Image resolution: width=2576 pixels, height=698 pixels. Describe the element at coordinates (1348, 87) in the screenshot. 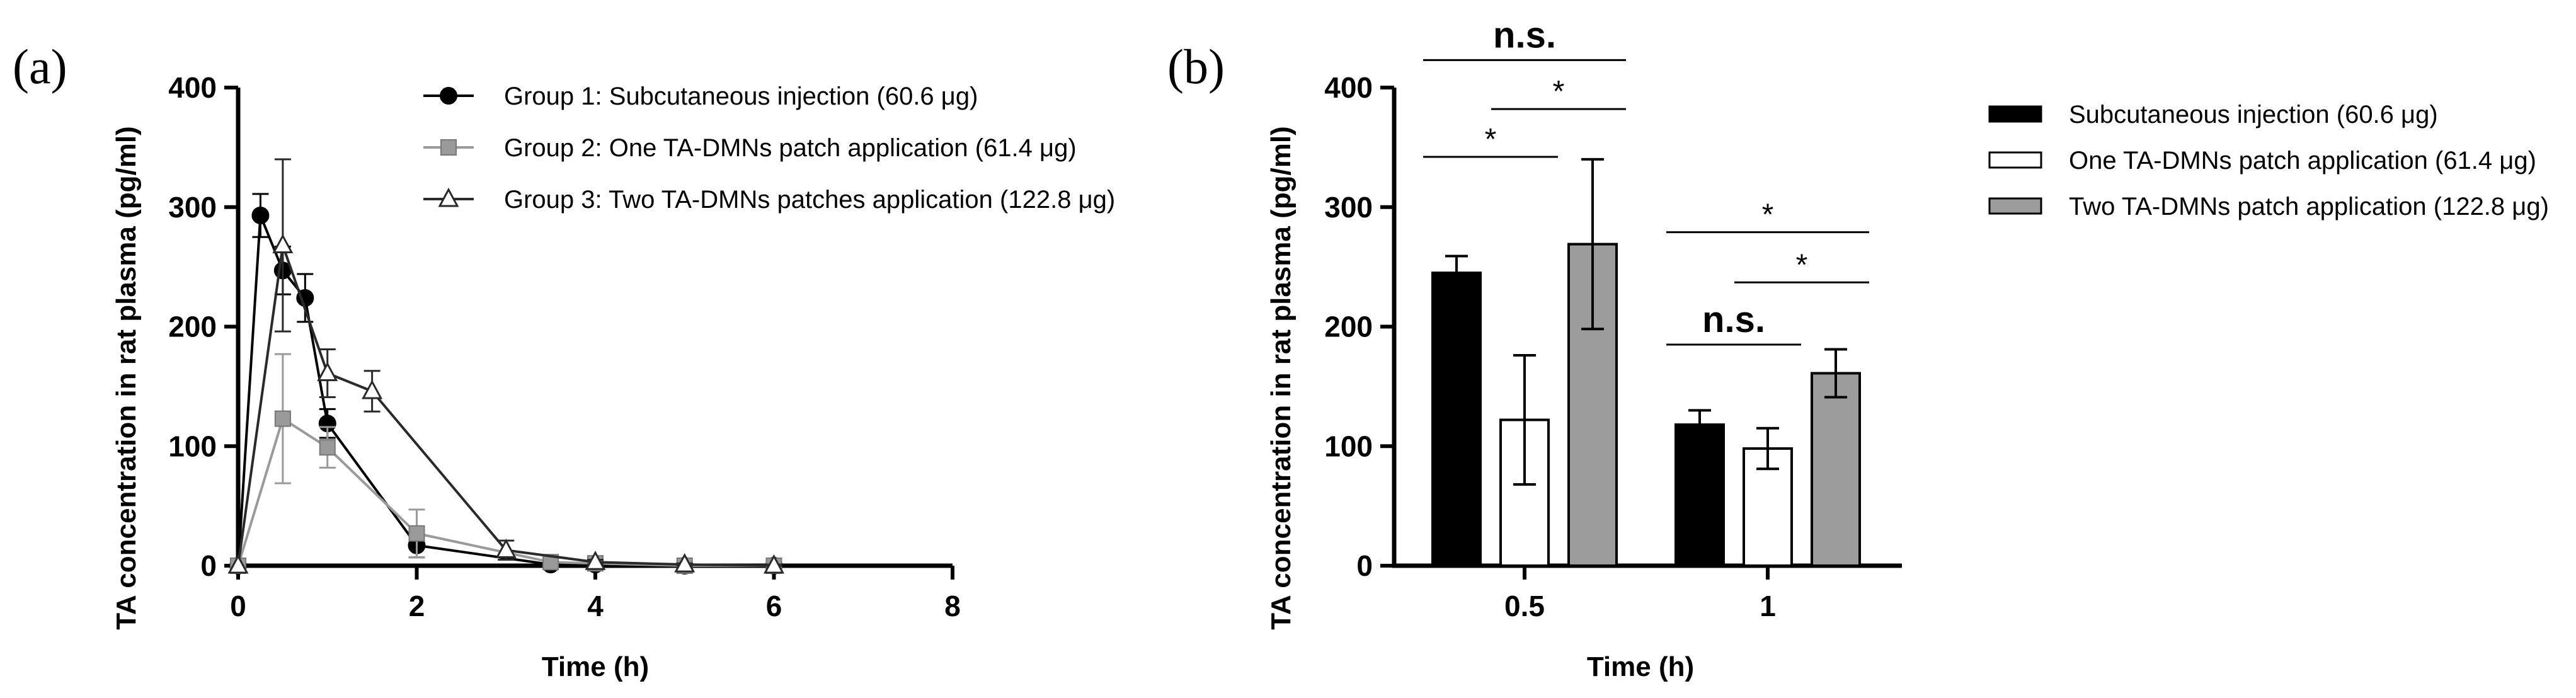

I see `panel-b-y-tick-label: 400` at that location.